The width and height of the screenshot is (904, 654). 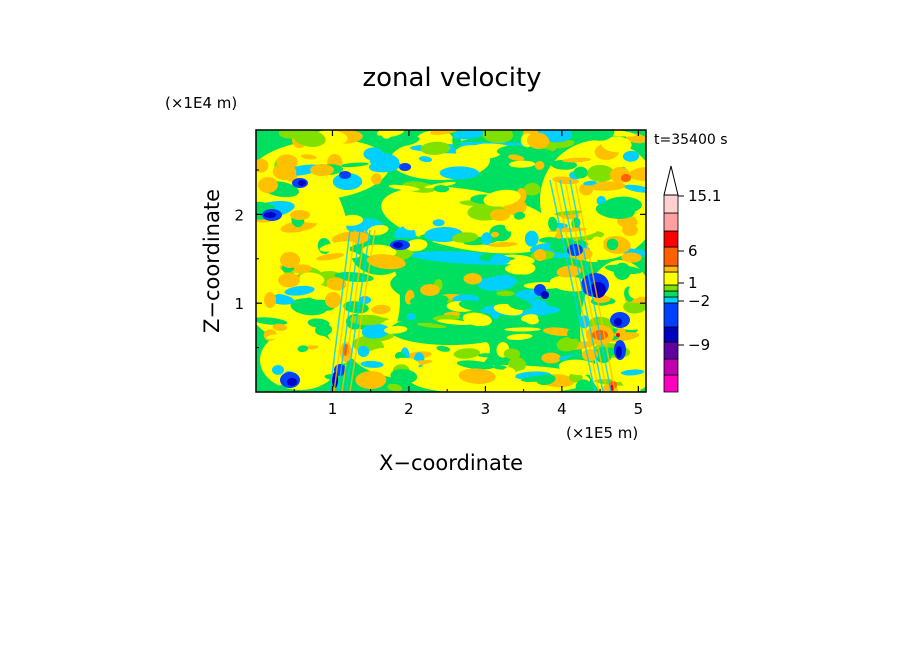 What do you see at coordinates (239, 304) in the screenshot?
I see `y-tick-label: 1` at bounding box center [239, 304].